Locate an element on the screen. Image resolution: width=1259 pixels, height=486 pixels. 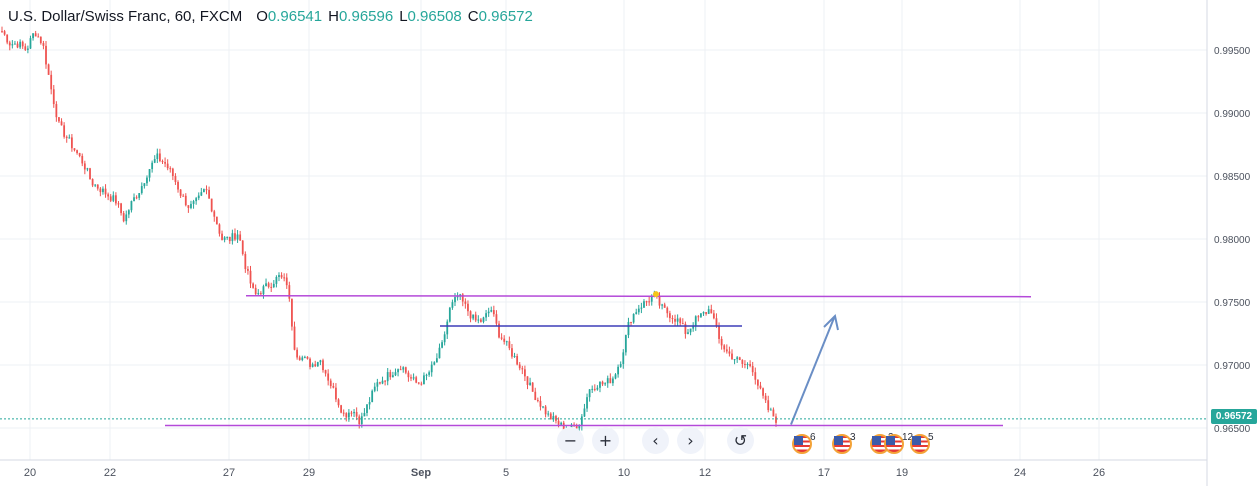
us-flag-icon: 3 is located at coordinates (844, 445).